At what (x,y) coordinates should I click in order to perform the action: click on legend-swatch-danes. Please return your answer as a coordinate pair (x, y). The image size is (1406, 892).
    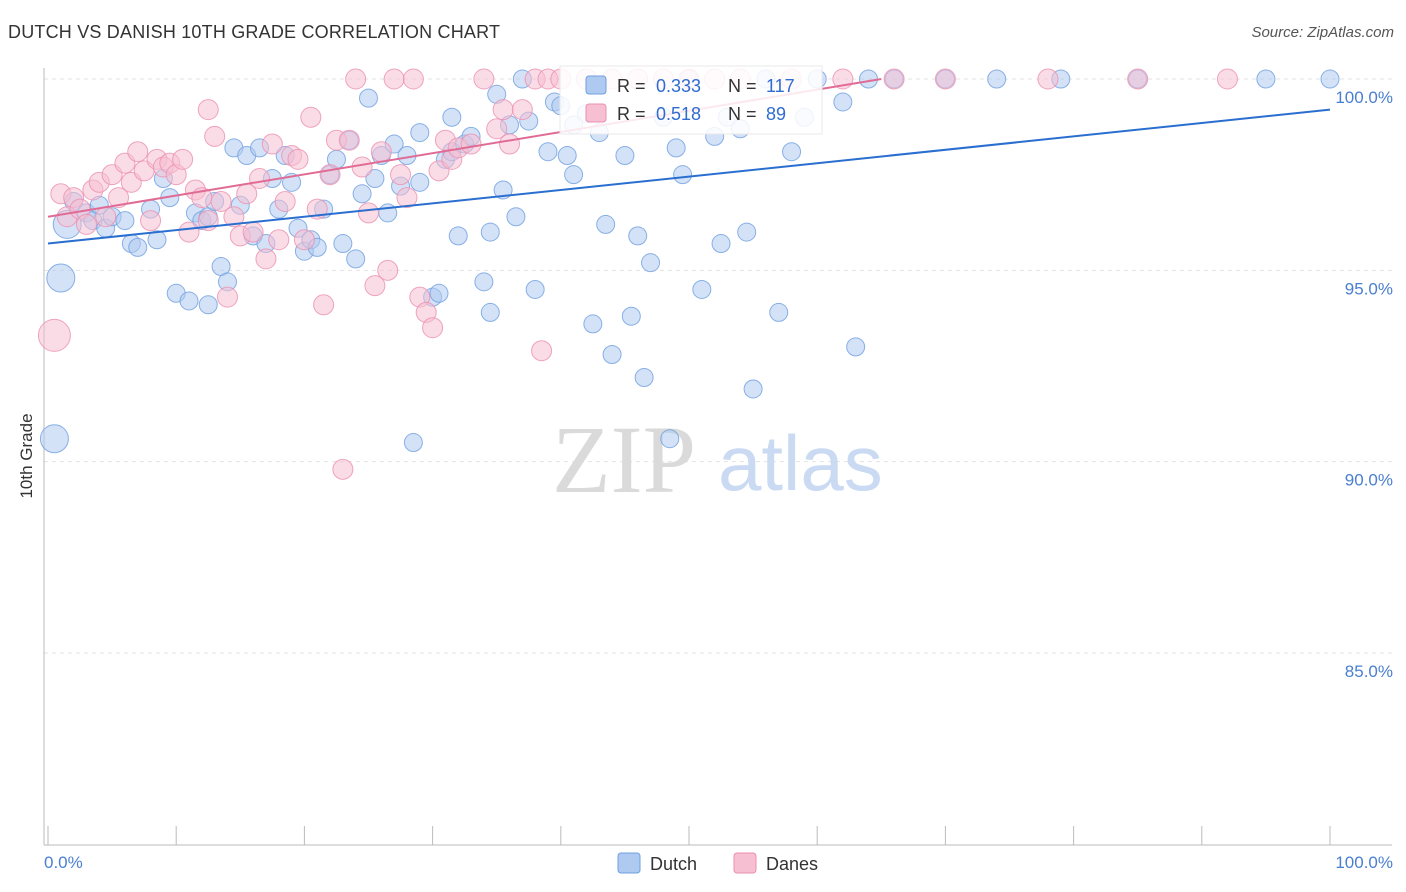
    Looking at the image, I should click on (745, 863).